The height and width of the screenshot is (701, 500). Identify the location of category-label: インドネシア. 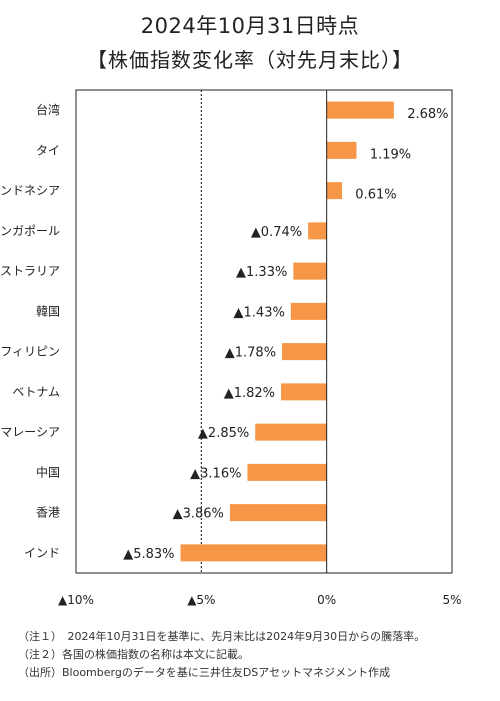
(30, 191).